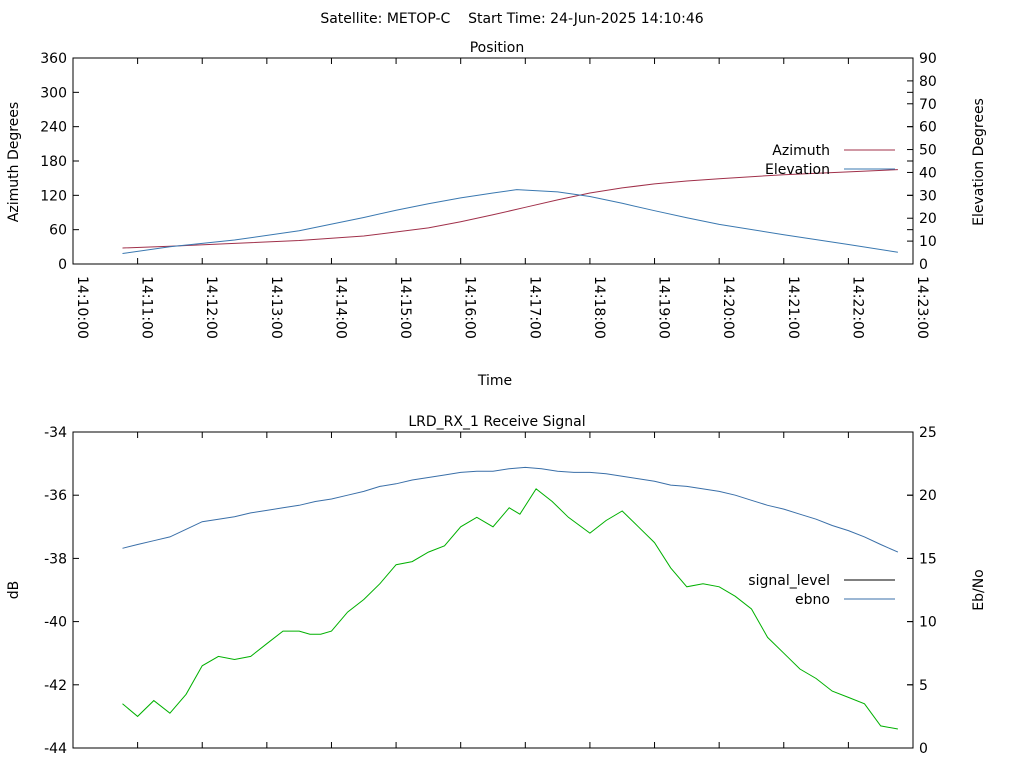  I want to click on signal-y2-tick-label: 10, so click(928, 623).